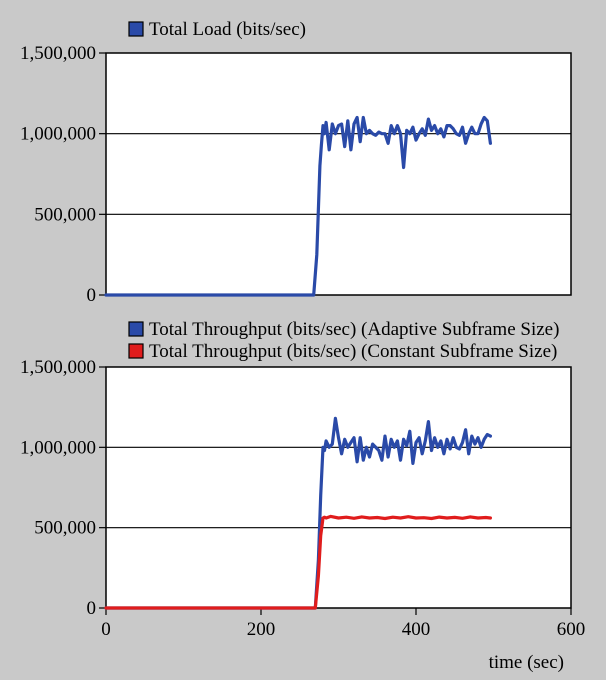 Image resolution: width=606 pixels, height=680 pixels. Describe the element at coordinates (298, 562) in the screenshot. I see `throughput-series-1-line` at that location.